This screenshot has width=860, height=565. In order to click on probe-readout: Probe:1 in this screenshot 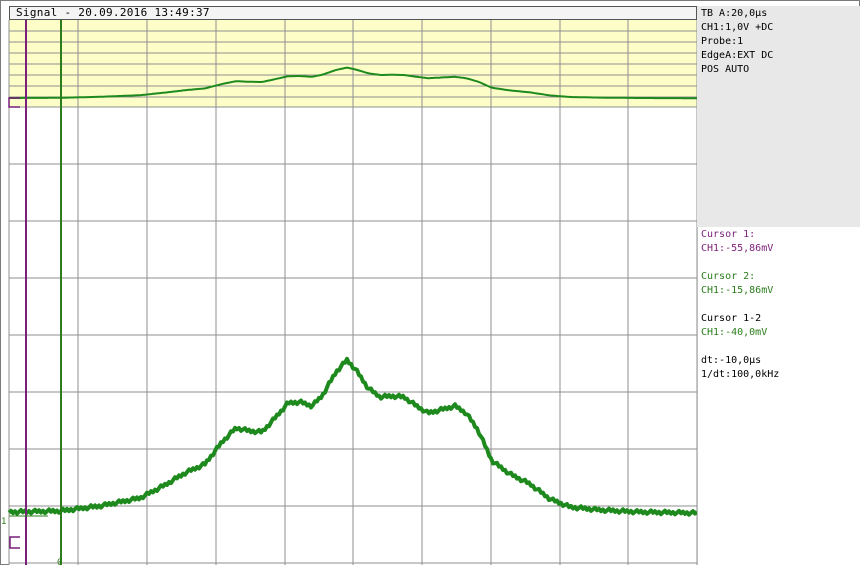, I will do `click(722, 41)`.